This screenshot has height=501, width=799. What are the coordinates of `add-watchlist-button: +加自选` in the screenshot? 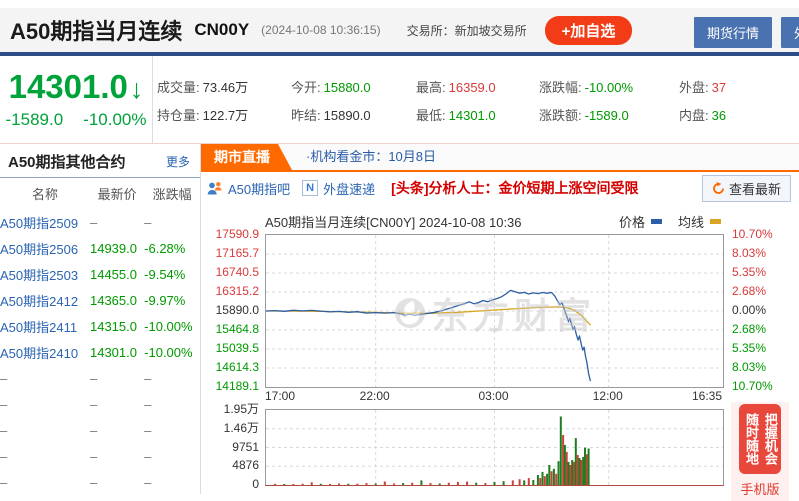 It's located at (588, 30).